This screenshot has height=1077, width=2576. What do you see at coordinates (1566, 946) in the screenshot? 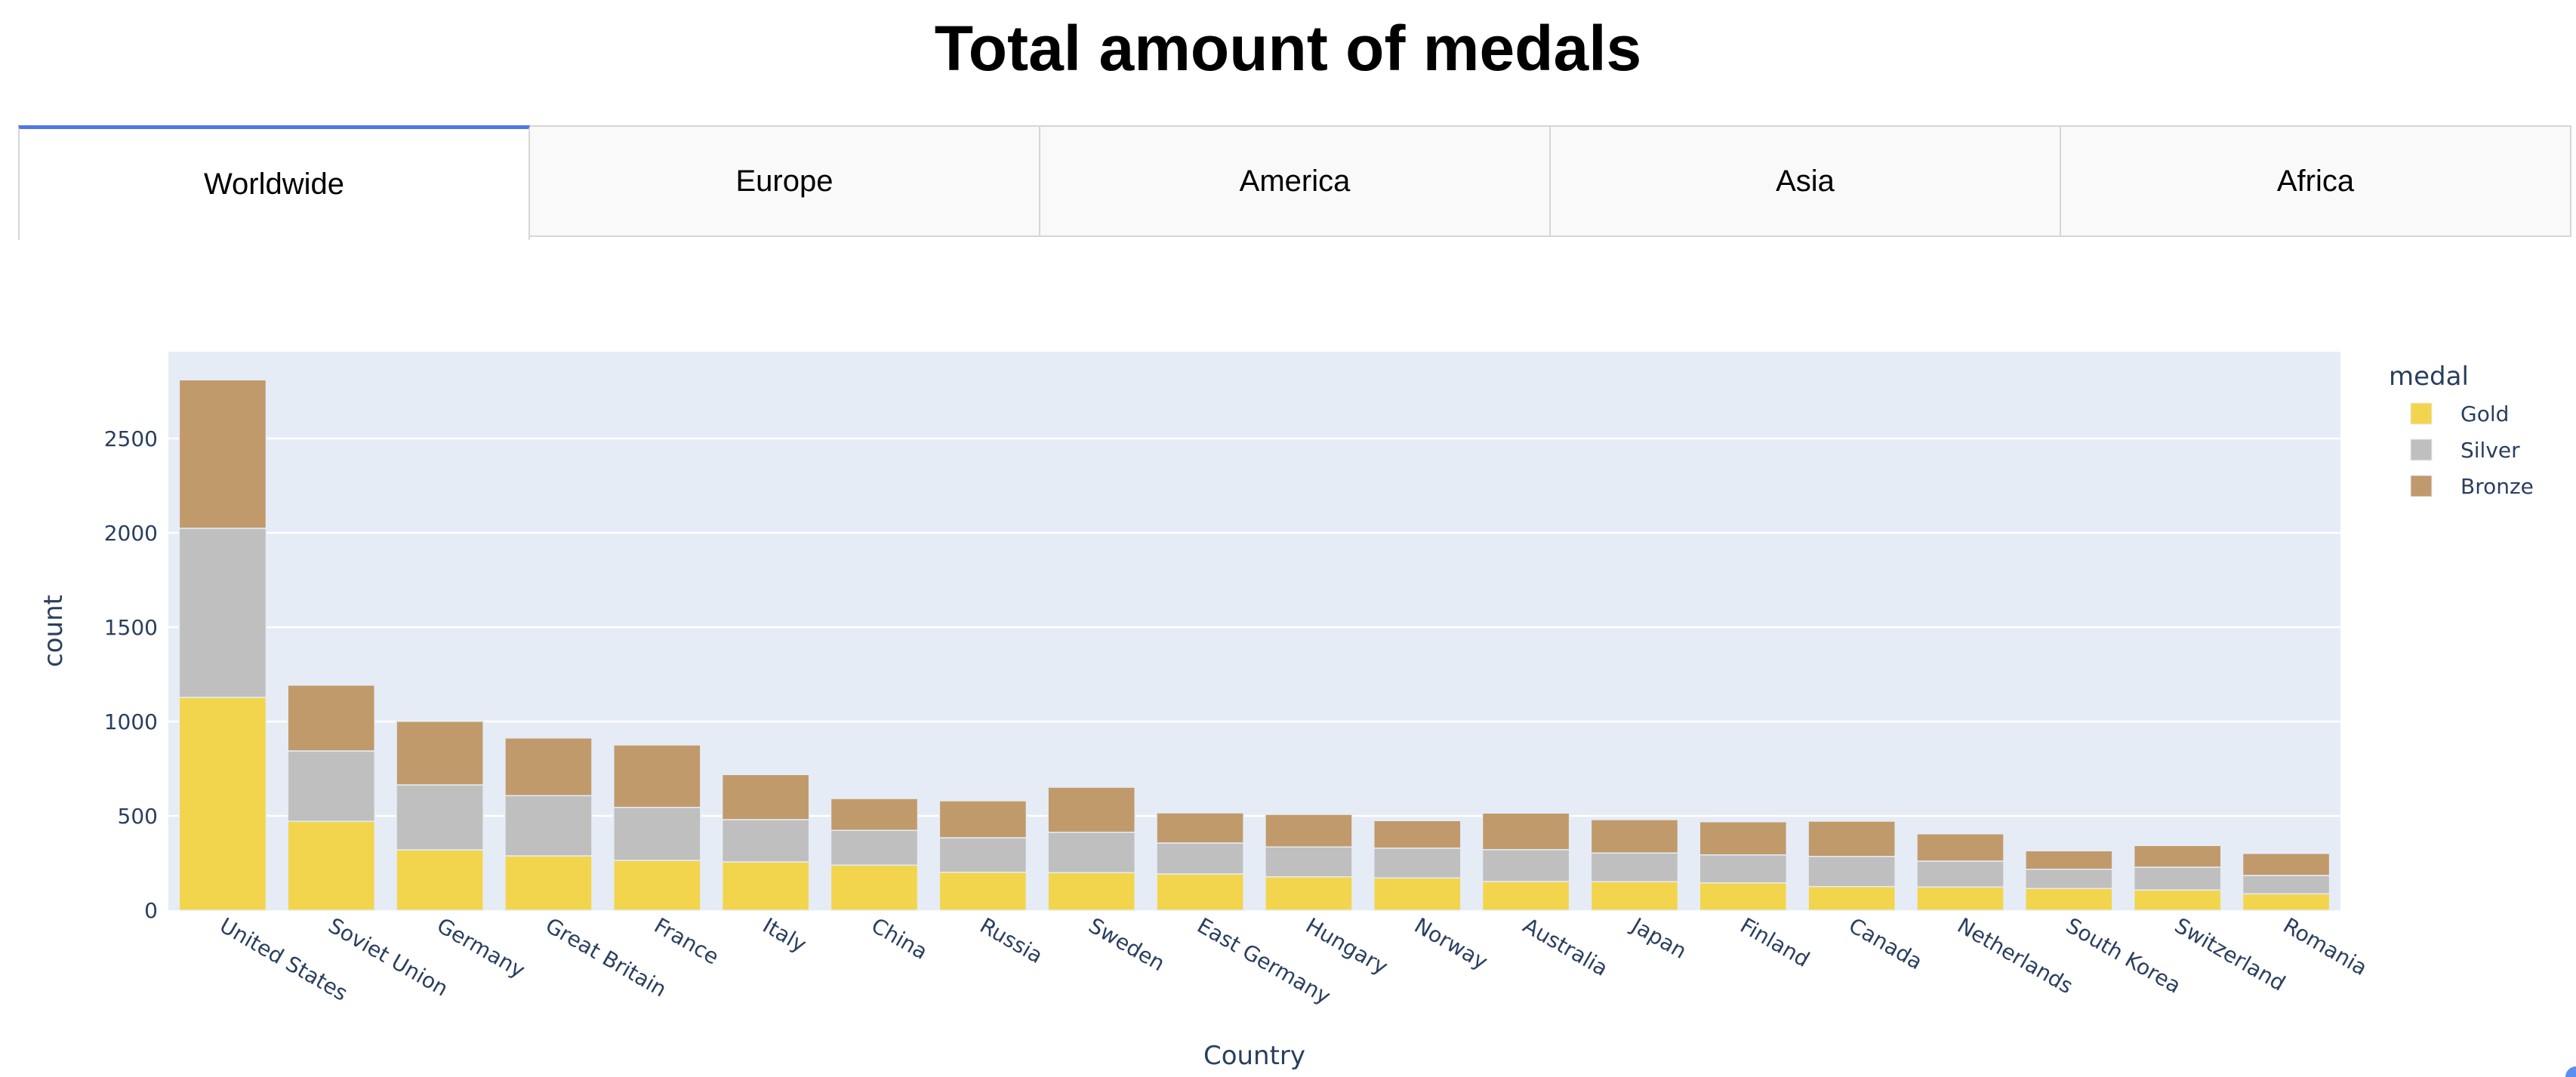
I see `x-tick-label: Australia` at bounding box center [1566, 946].